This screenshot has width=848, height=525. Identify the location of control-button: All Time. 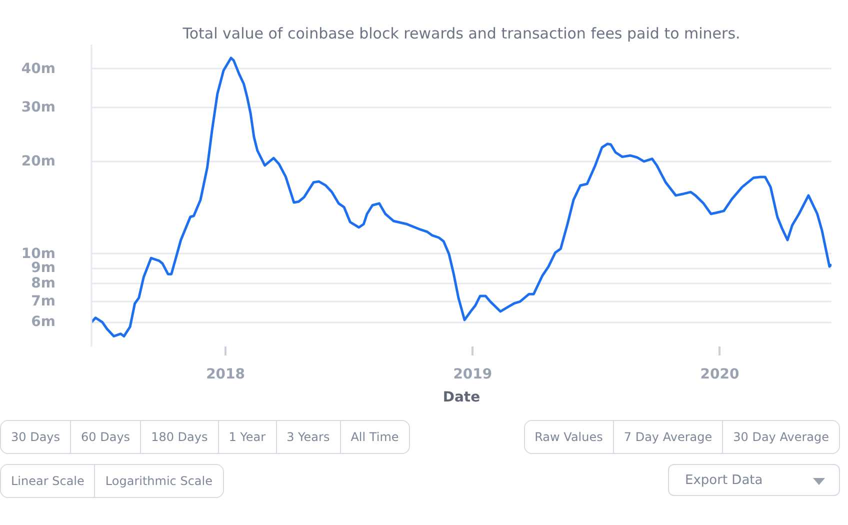
(374, 437).